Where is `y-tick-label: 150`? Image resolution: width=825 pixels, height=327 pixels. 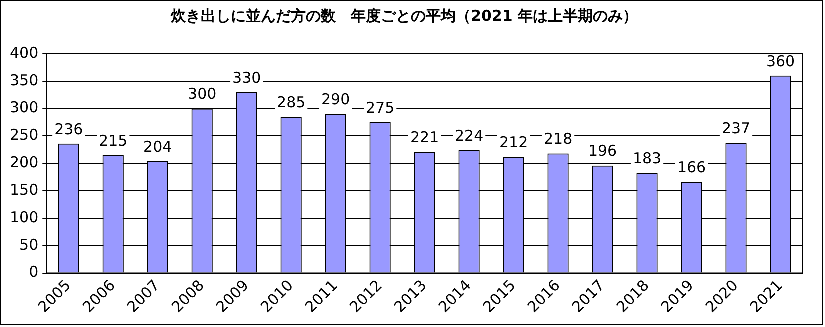 y-tick-label: 150 is located at coordinates (24, 189).